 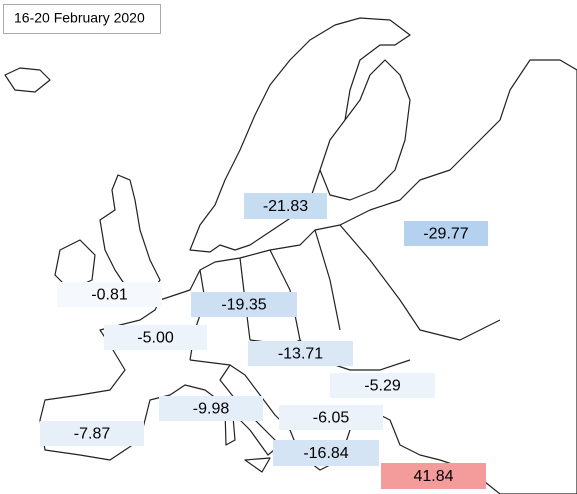 I want to click on value-label: -29.77, so click(x=445, y=234).